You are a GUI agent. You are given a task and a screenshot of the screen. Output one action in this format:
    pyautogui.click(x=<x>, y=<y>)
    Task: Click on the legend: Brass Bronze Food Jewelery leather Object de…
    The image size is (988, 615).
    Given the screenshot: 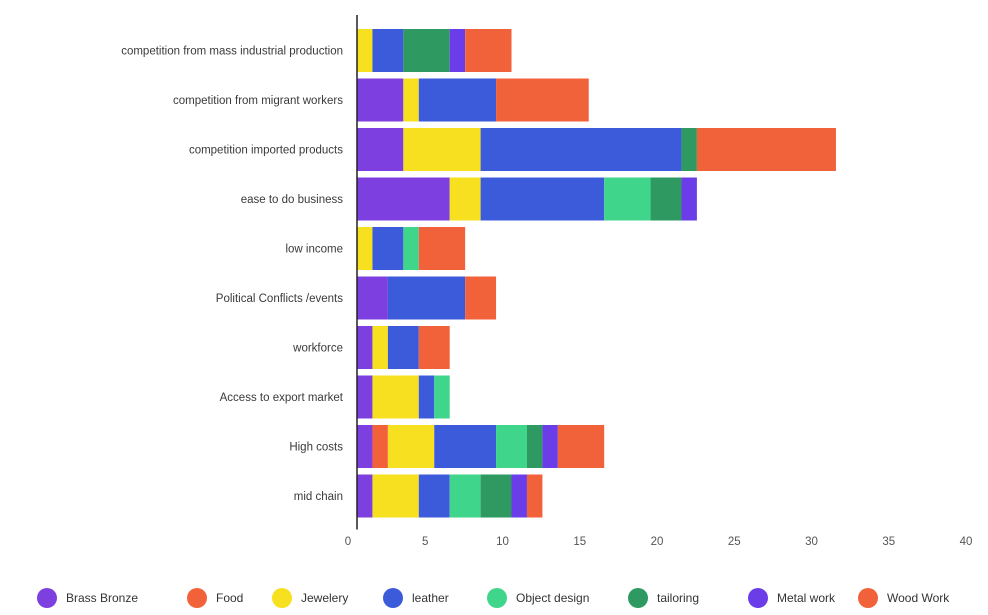 What is the action you would take?
    pyautogui.click(x=493, y=598)
    